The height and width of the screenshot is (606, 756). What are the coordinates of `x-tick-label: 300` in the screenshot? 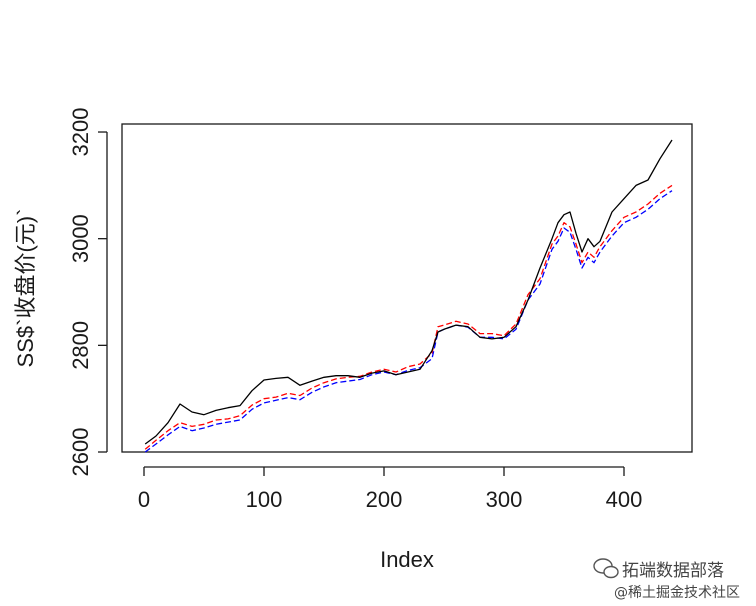 It's located at (504, 499).